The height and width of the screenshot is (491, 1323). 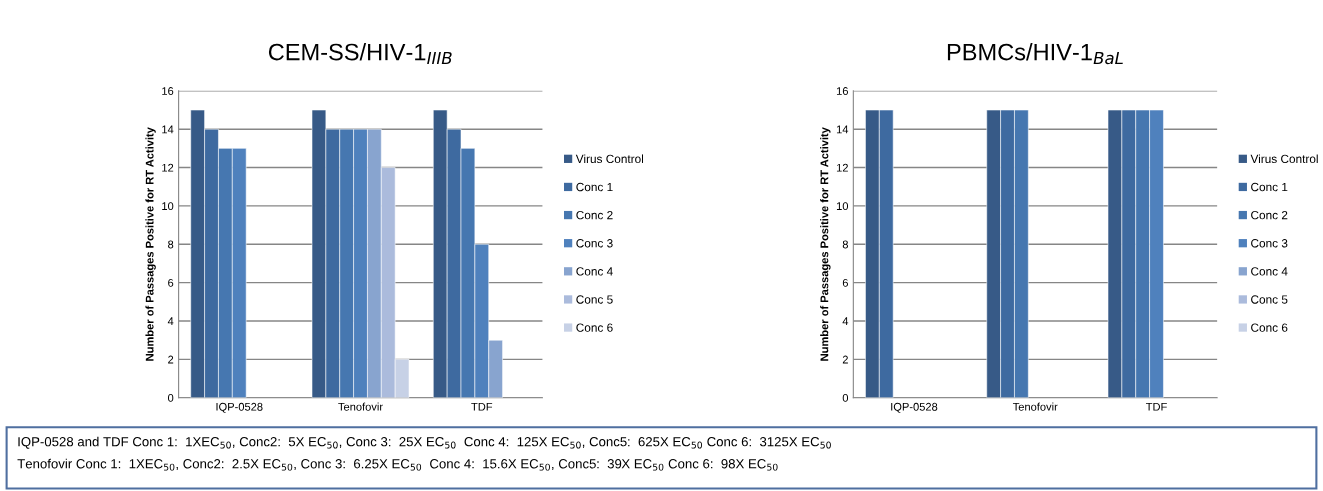 I want to click on chart-title: CEM-SS/HIV-1$_{IIIB}$, so click(x=360, y=54).